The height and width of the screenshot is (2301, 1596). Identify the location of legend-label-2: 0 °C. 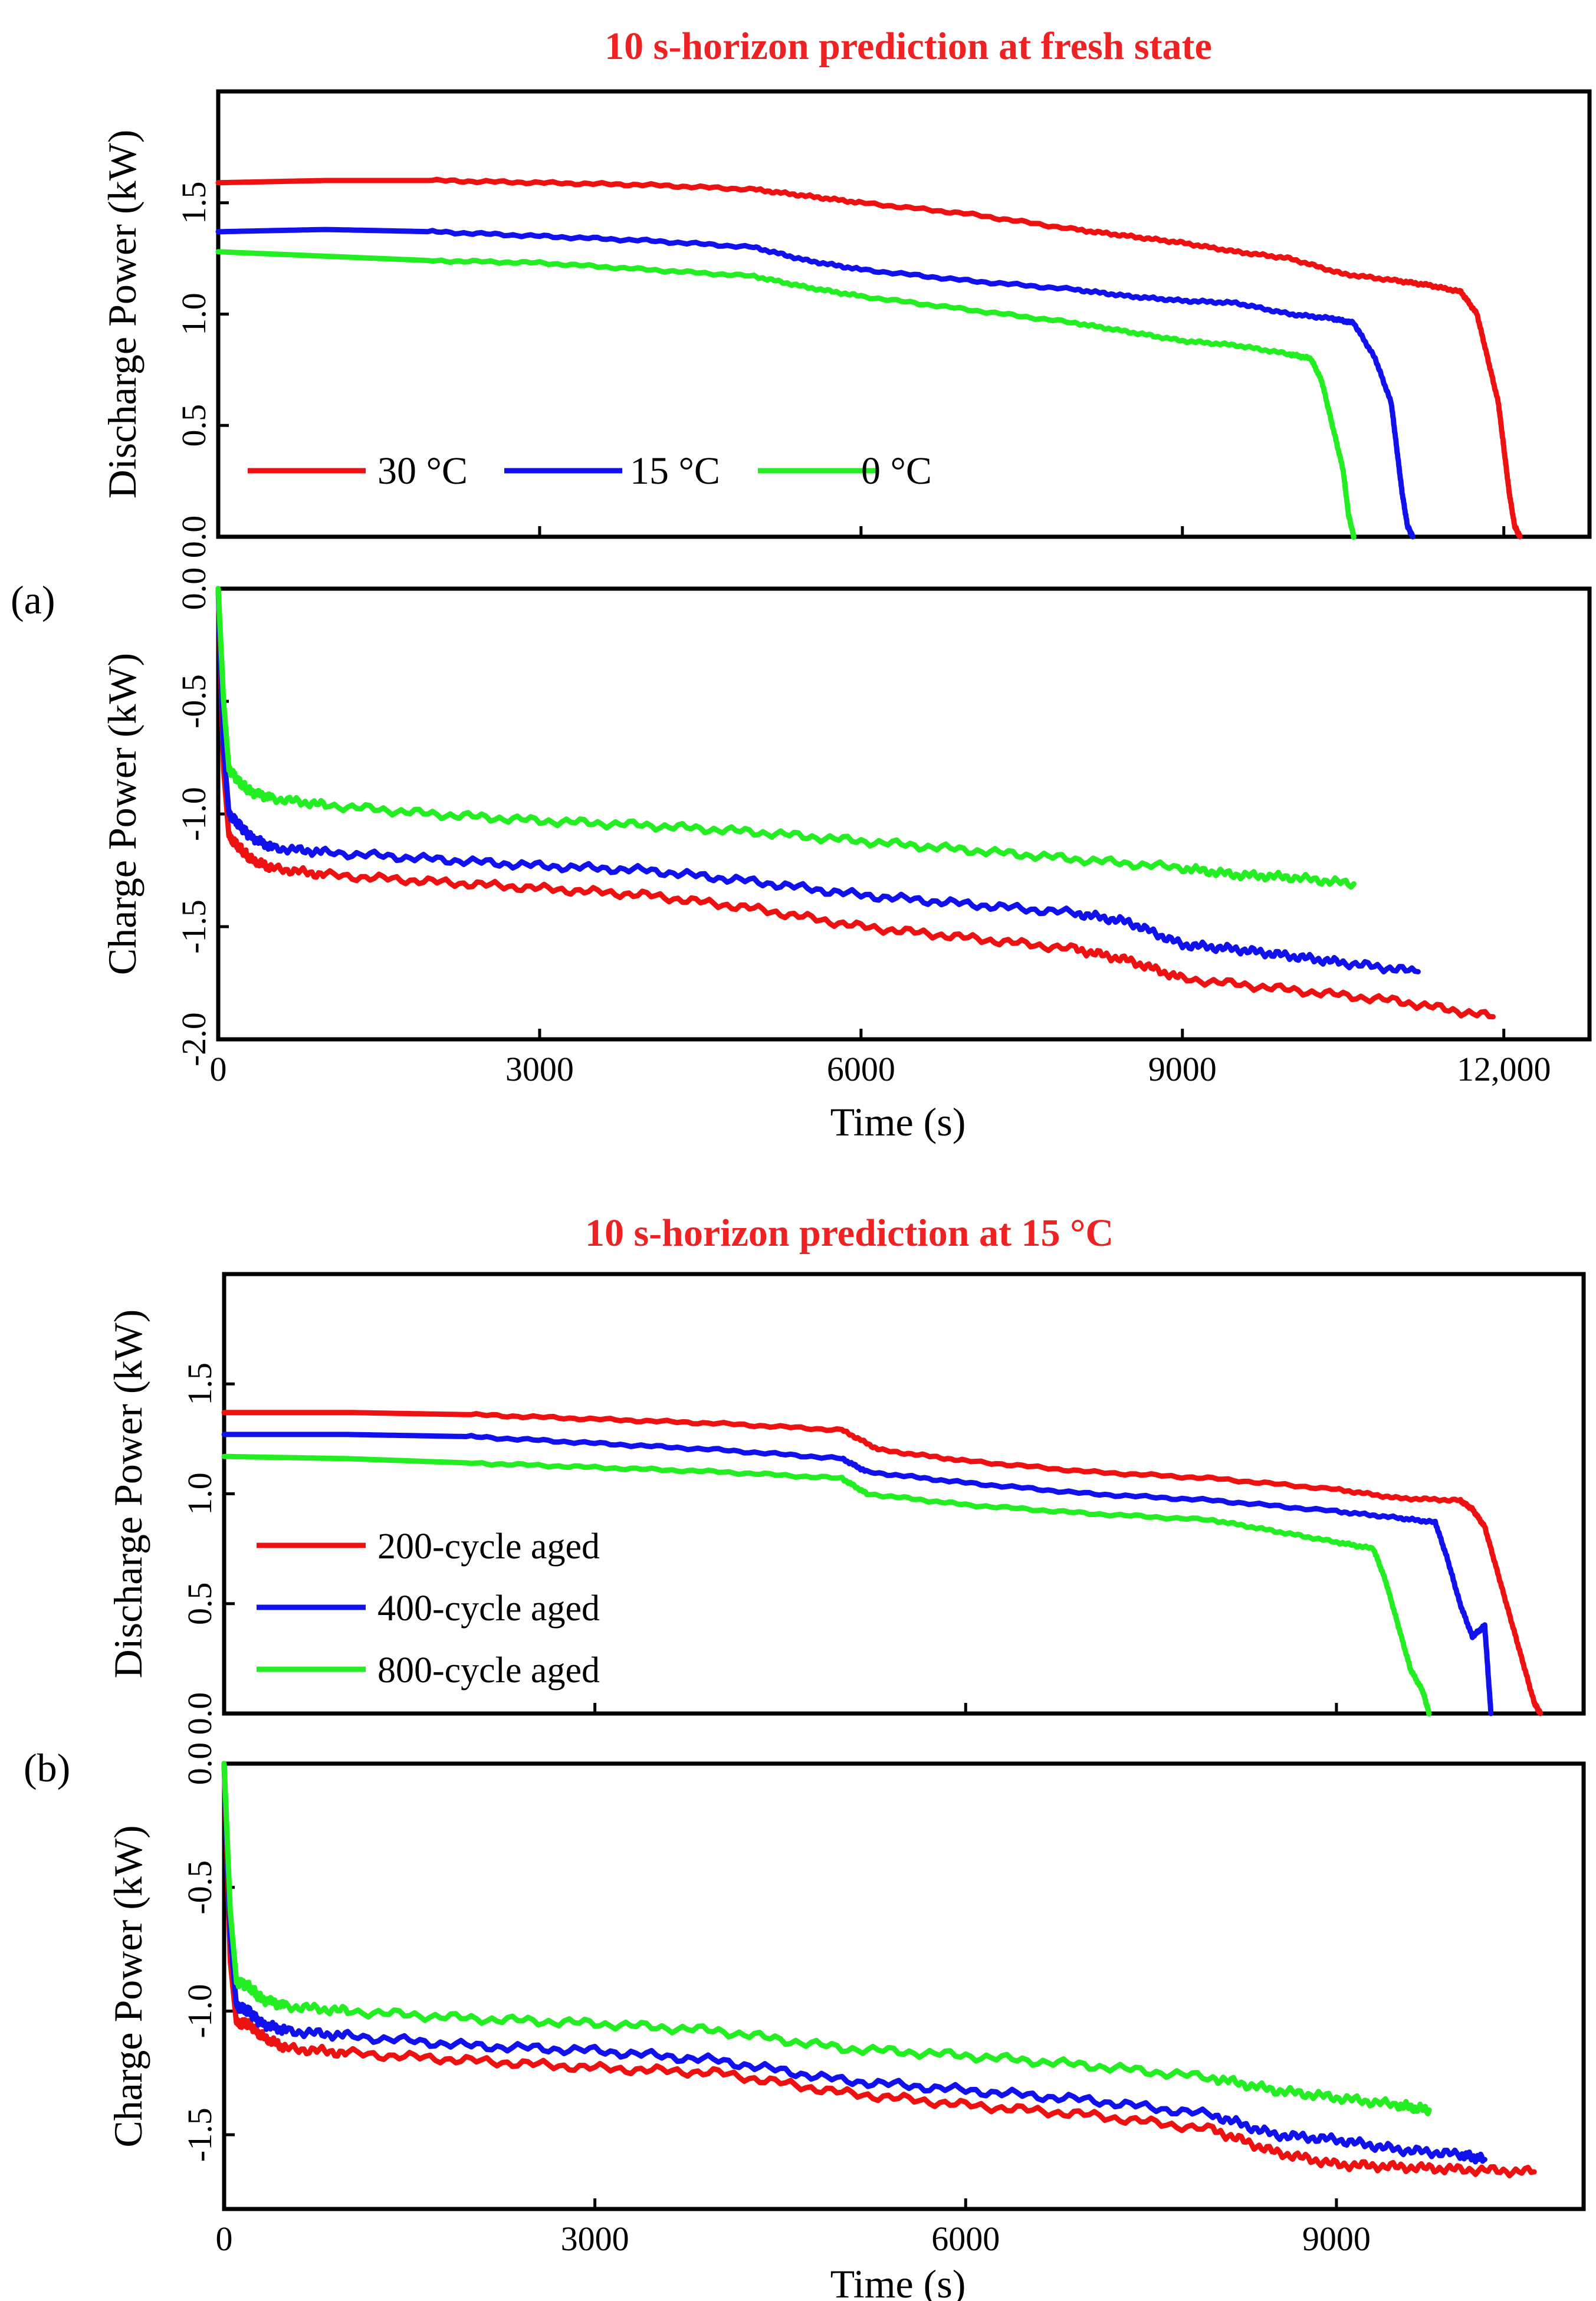
(897, 471).